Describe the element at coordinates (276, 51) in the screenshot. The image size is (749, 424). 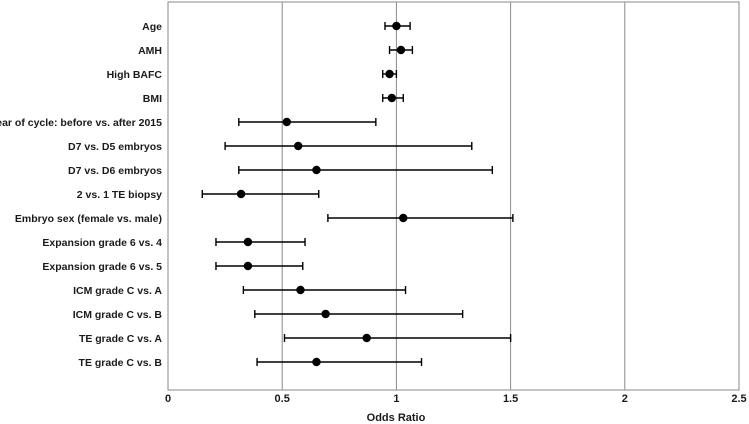
I see `forest-row: AMH` at that location.